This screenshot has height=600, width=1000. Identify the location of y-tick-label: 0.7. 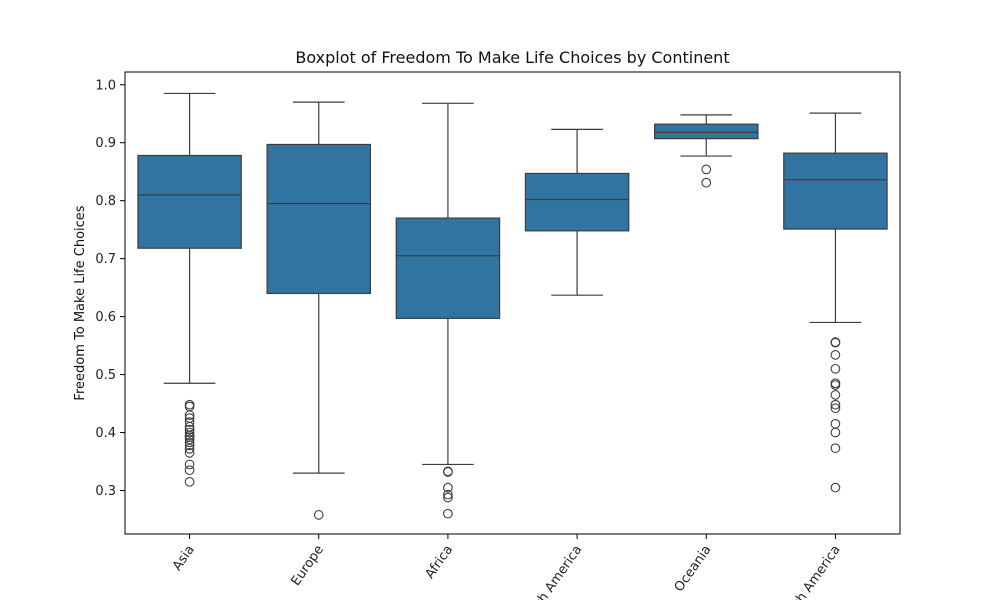
(105, 259).